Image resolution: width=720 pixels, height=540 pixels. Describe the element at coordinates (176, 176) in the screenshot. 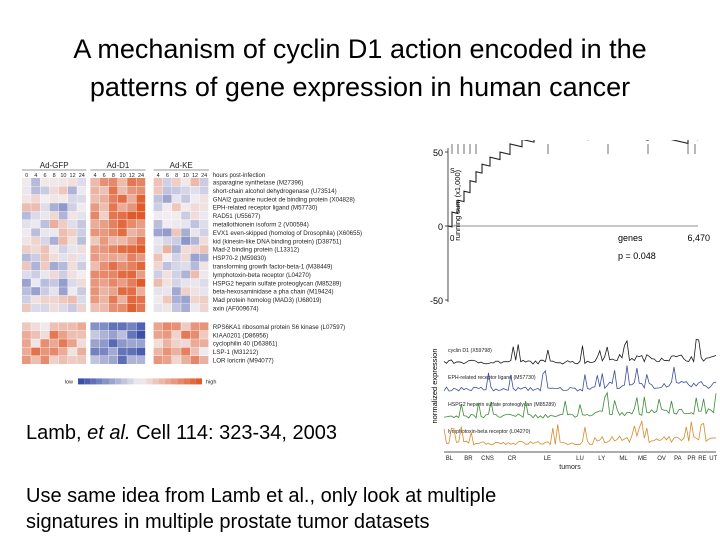

I see `time-label: 8` at that location.